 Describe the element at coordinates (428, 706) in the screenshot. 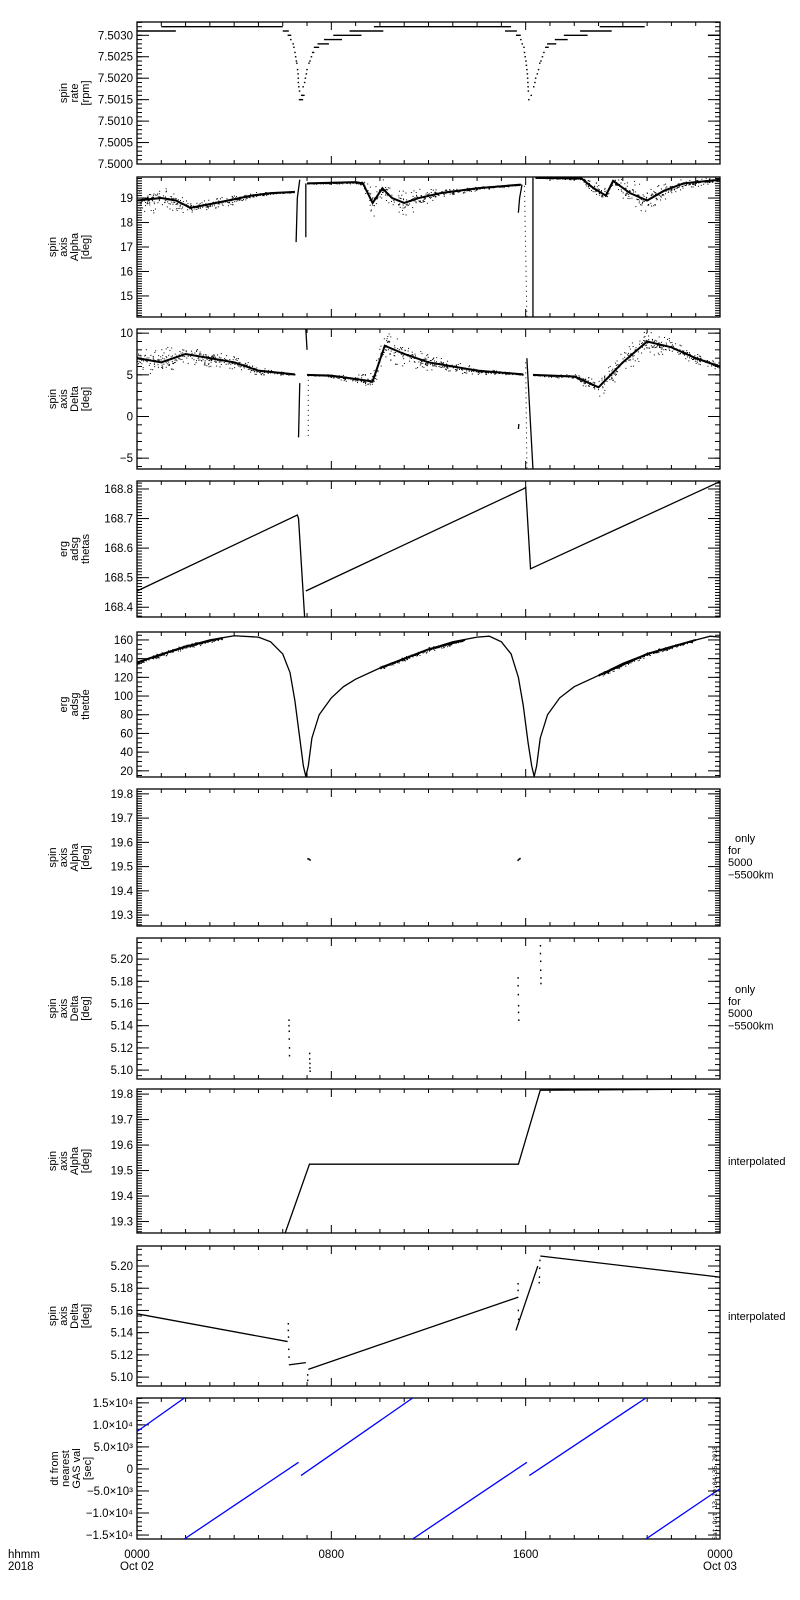

I see `panel-data` at that location.